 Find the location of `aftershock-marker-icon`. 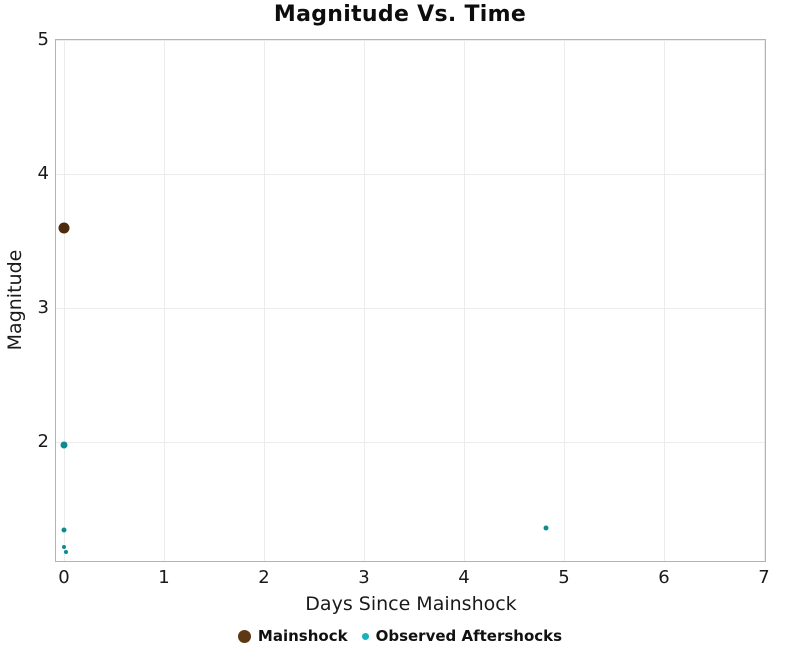

aftershock-marker-icon is located at coordinates (365, 636).